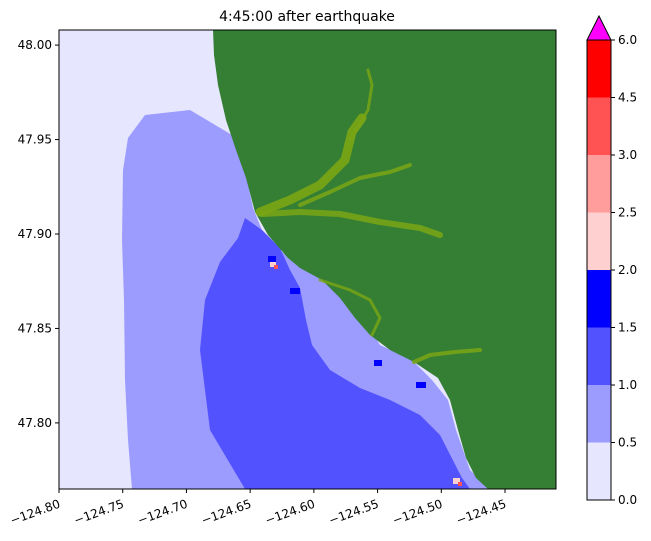 This screenshot has width=651, height=541. Describe the element at coordinates (35, 328) in the screenshot. I see `y-tick-label: 47.85` at that location.